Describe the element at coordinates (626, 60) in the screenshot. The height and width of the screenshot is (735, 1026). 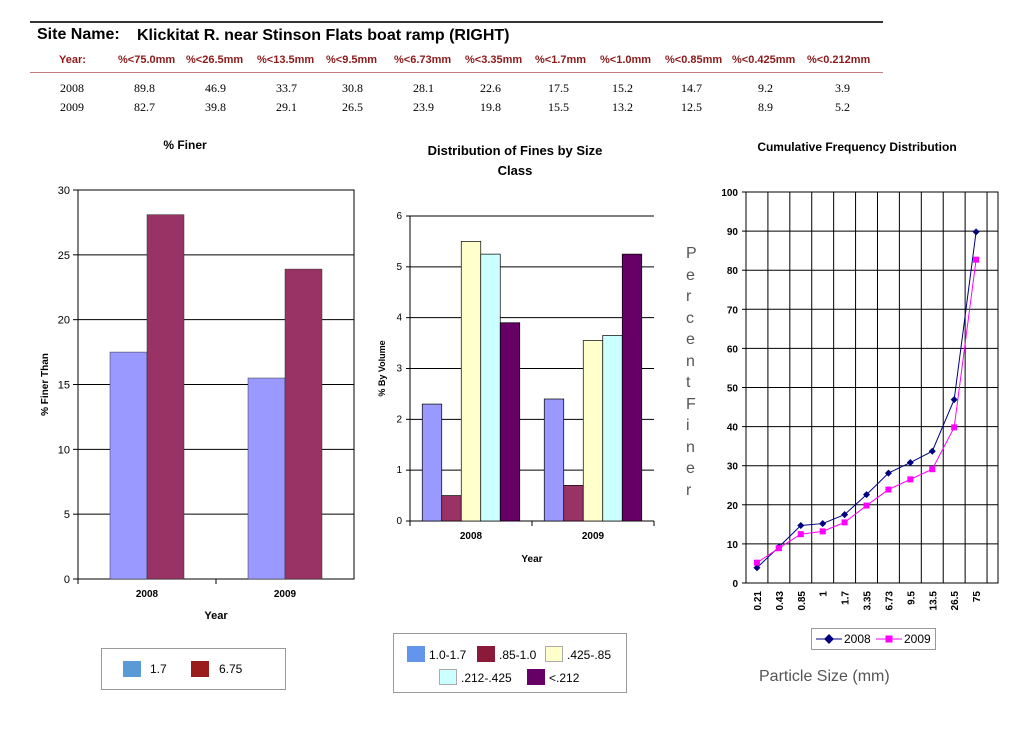
I see `table-header: %<1.0mm` at that location.